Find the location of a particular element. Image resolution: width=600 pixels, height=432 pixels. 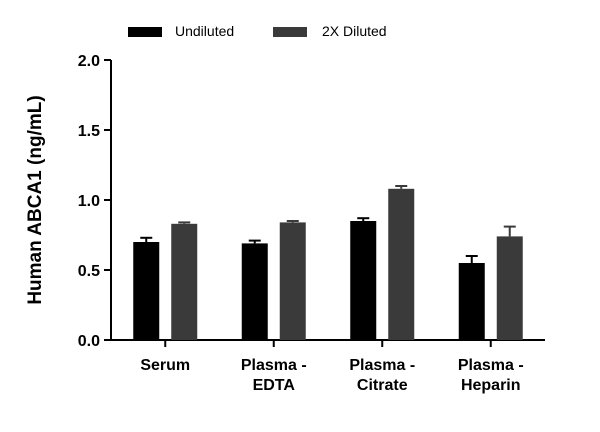

y-axis-title: Human ABCA1 (ng/mL) is located at coordinates (35, 199).